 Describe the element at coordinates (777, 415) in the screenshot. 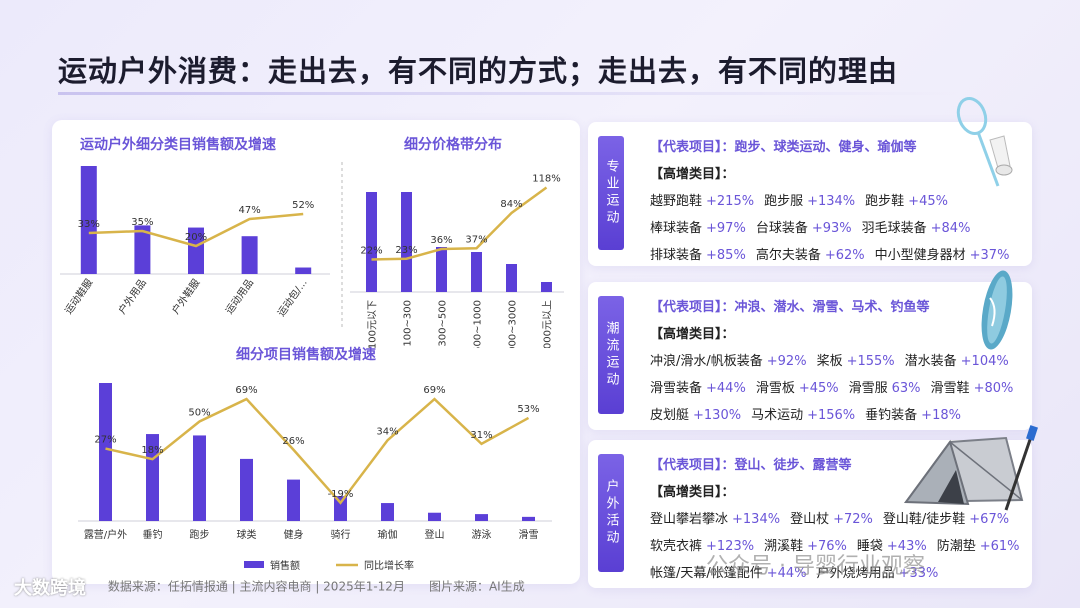

I see `category-name: 马术运动` at that location.